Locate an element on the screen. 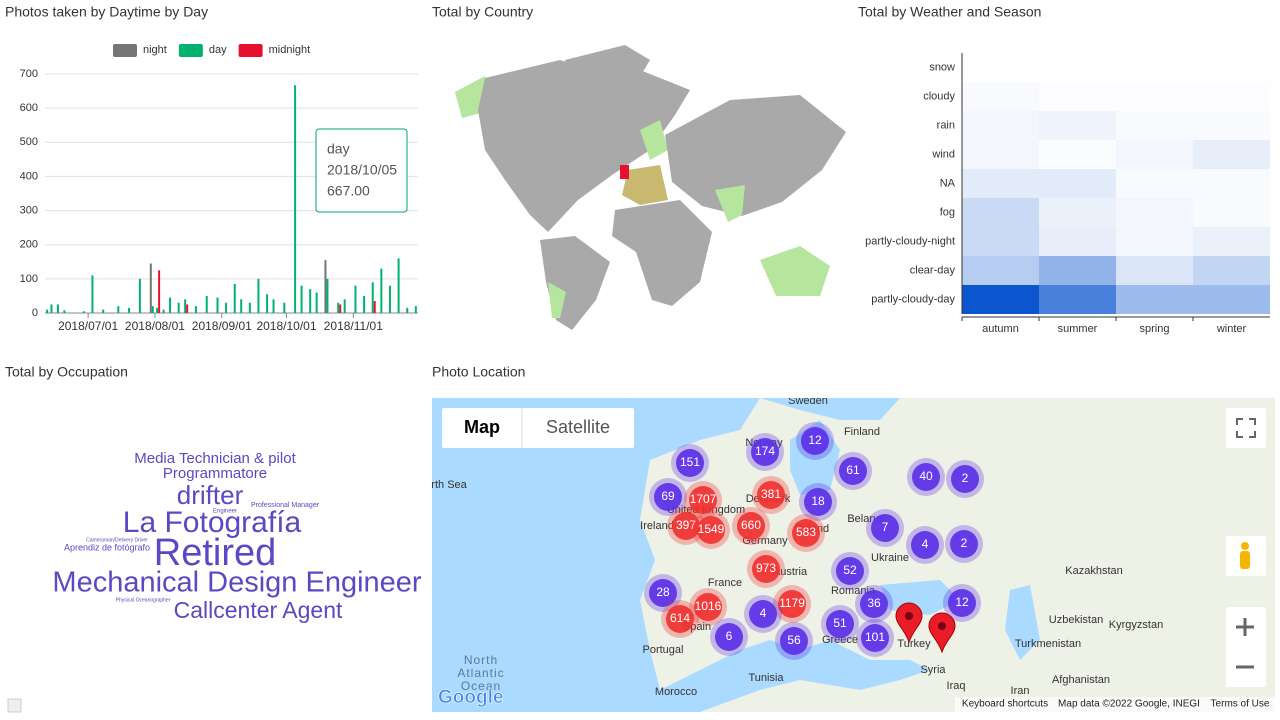  pegman-head is located at coordinates (1245, 546).